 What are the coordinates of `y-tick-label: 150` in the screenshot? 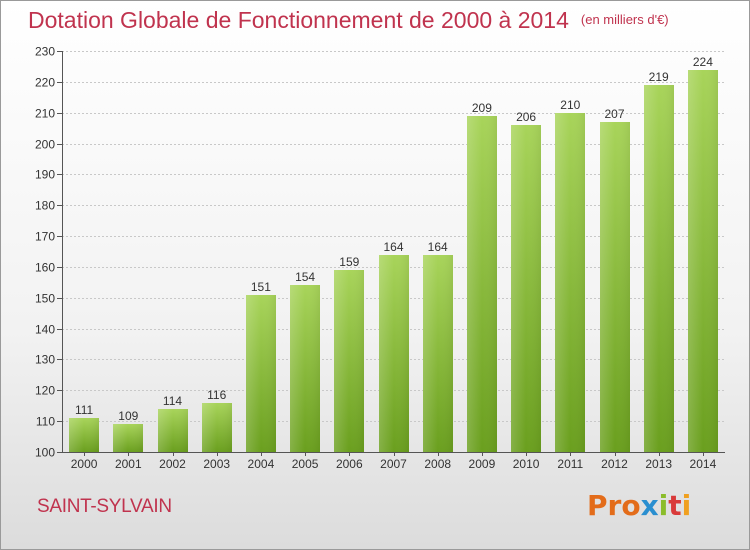 It's located at (45, 299).